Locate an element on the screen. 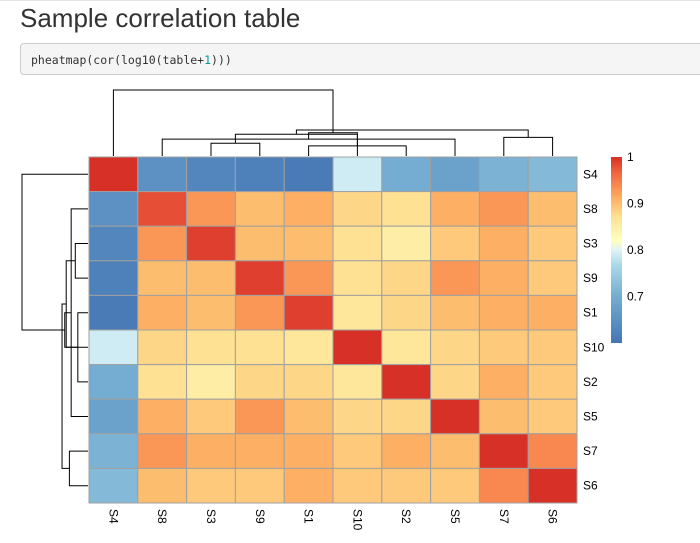 This screenshot has height=543, width=700. row-label: S7 is located at coordinates (590, 451).